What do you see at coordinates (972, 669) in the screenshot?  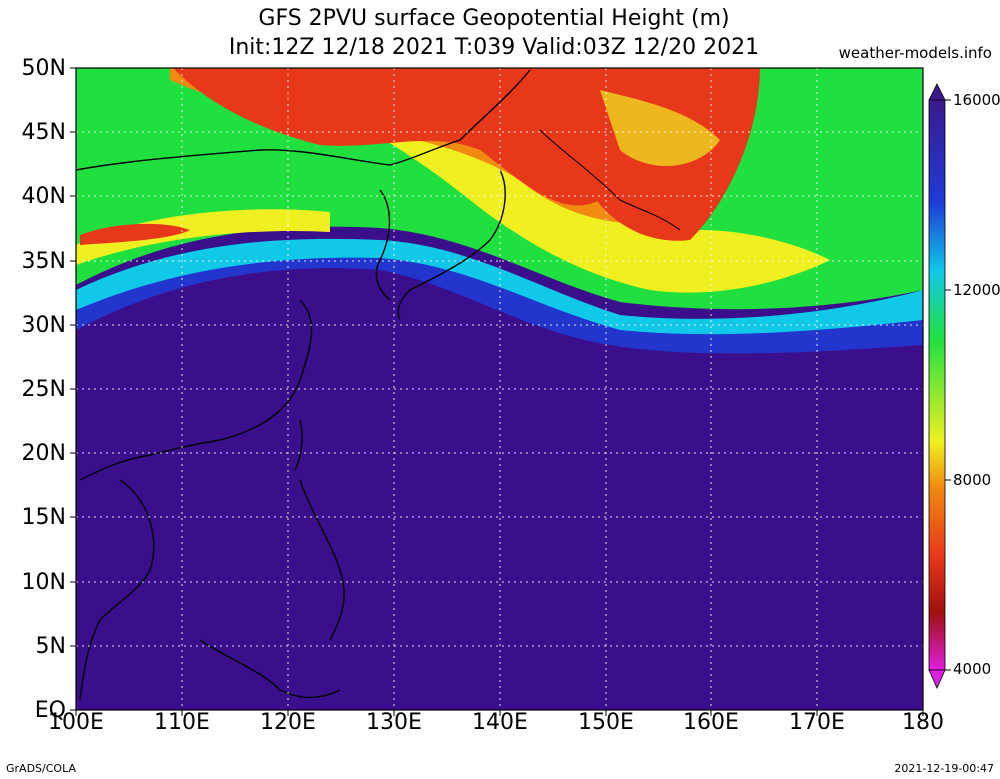 I see `colorbar-label: 4000` at bounding box center [972, 669].